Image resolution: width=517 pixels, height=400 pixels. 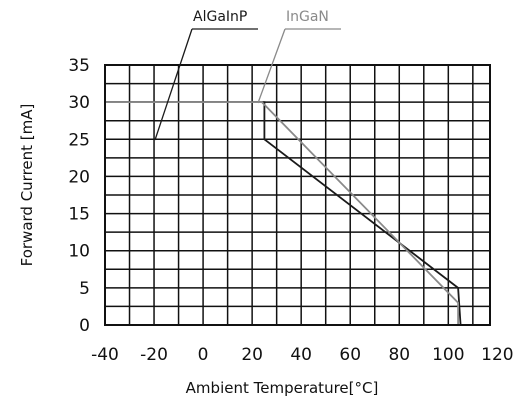 I want to click on y-tick-label: 25, so click(x=79, y=140).